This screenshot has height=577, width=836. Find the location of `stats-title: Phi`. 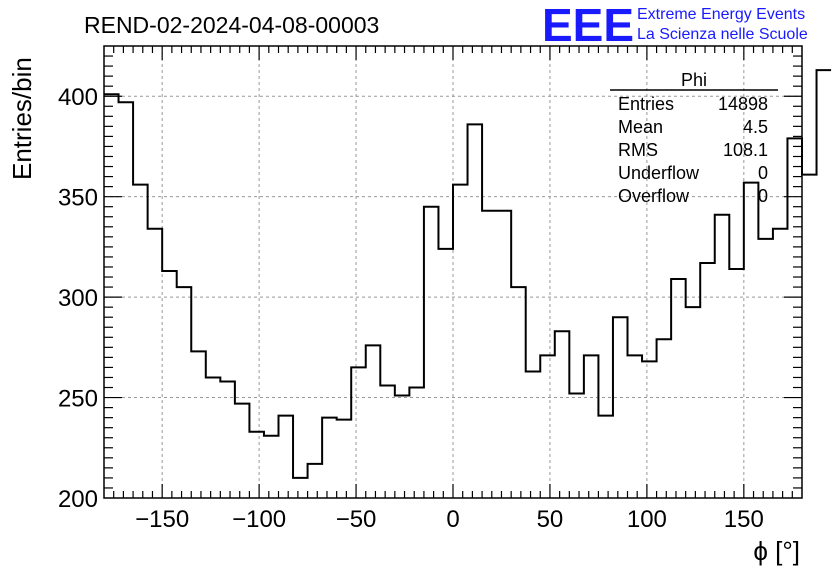

stats-title: Phi is located at coordinates (694, 80).